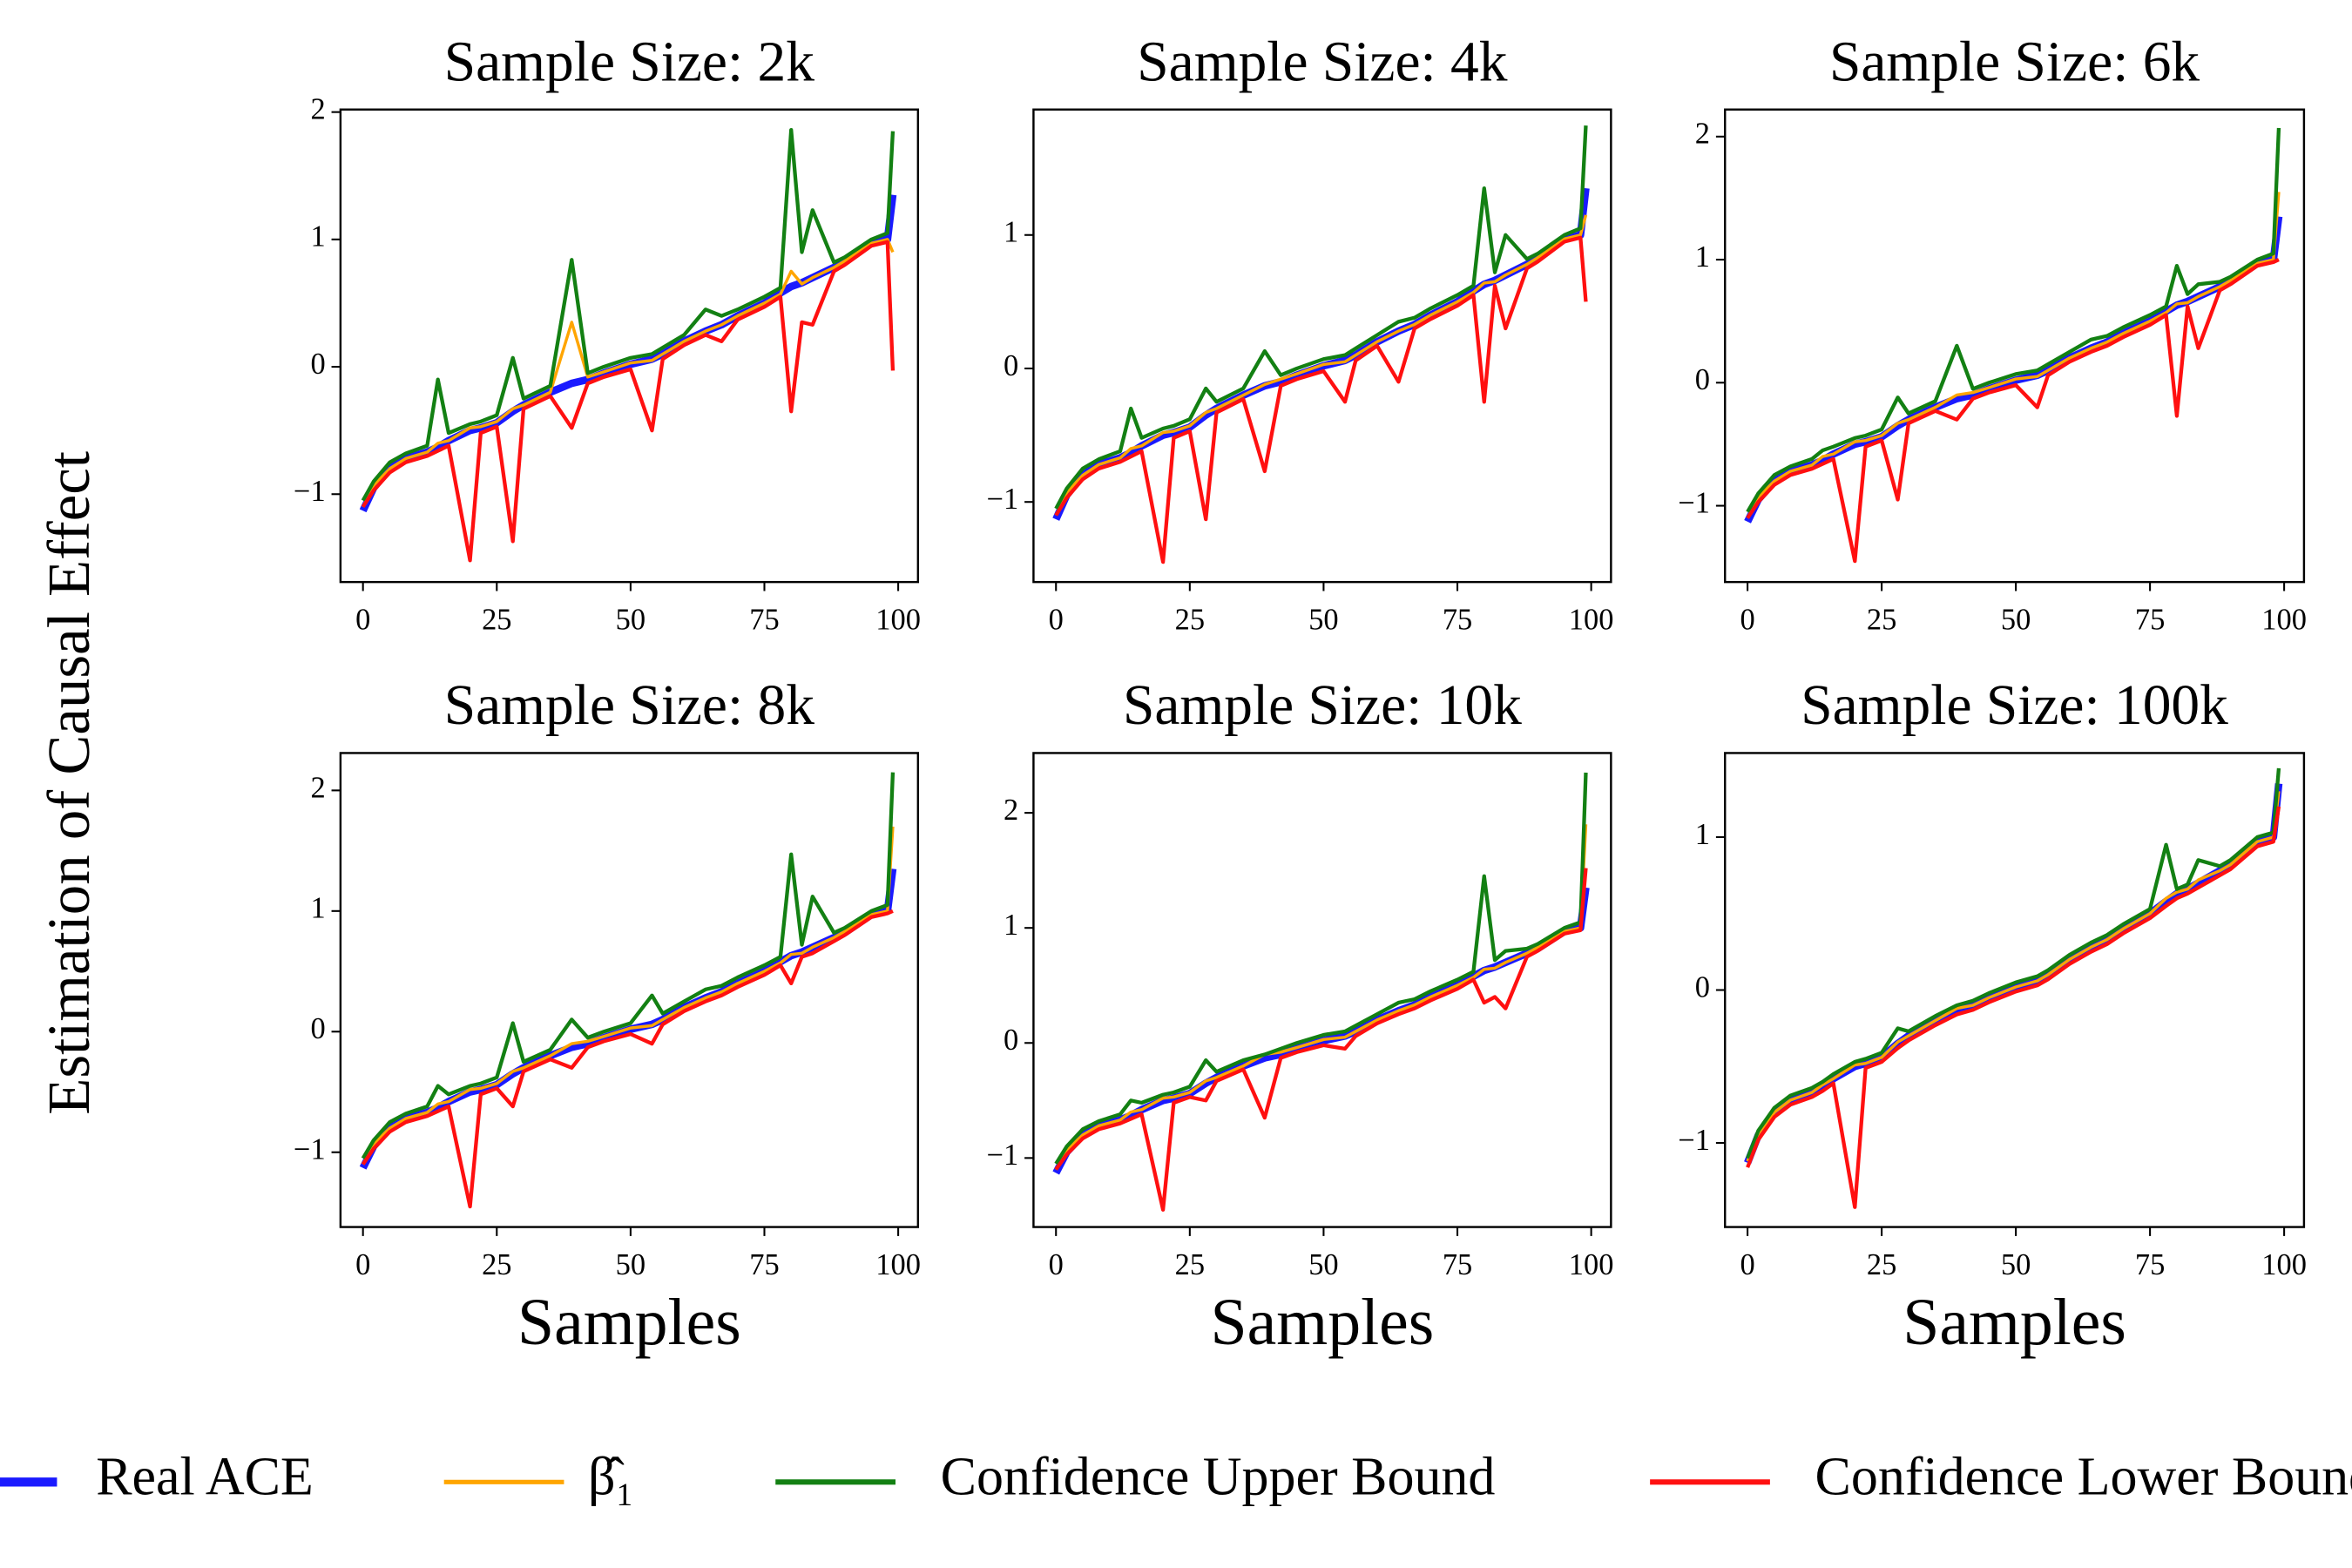 The image size is (2352, 1568). Describe the element at coordinates (69, 783) in the screenshot. I see `y-axis-label: Estimation of Causal Effect` at that location.